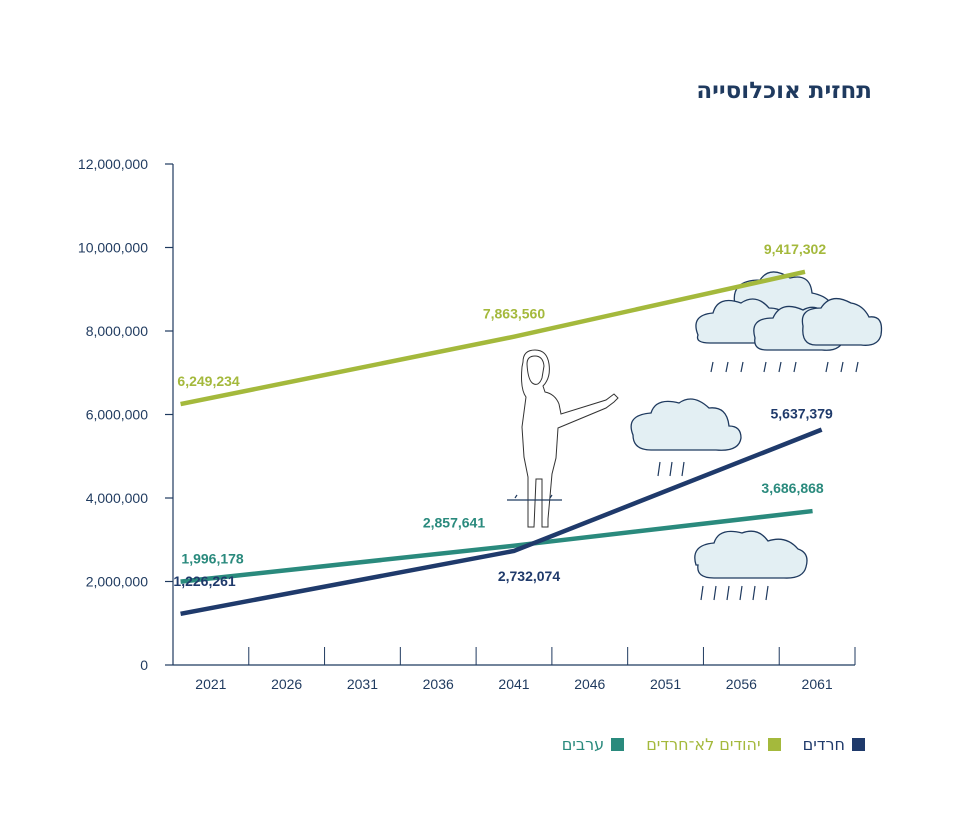  What do you see at coordinates (513, 684) in the screenshot?
I see `x-tick-label: 2041` at bounding box center [513, 684].